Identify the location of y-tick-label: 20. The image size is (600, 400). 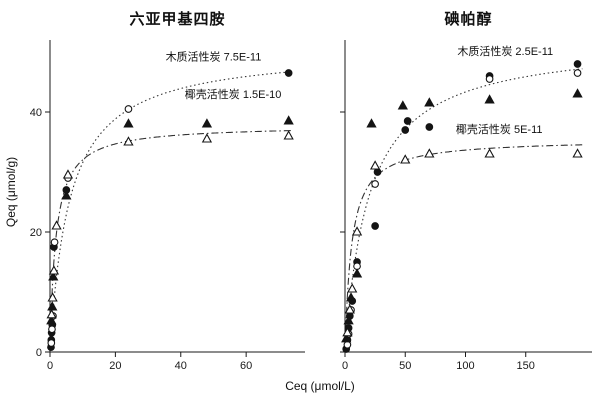
(36, 233).